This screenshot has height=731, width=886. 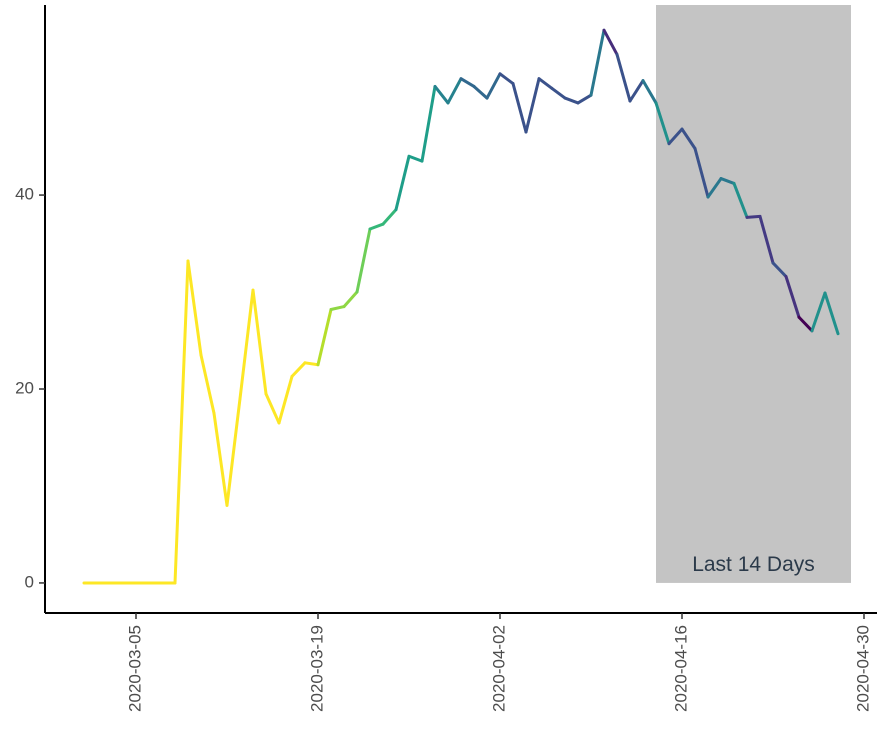 I want to click on x-tick-label: 2020-03-19, so click(x=316, y=668).